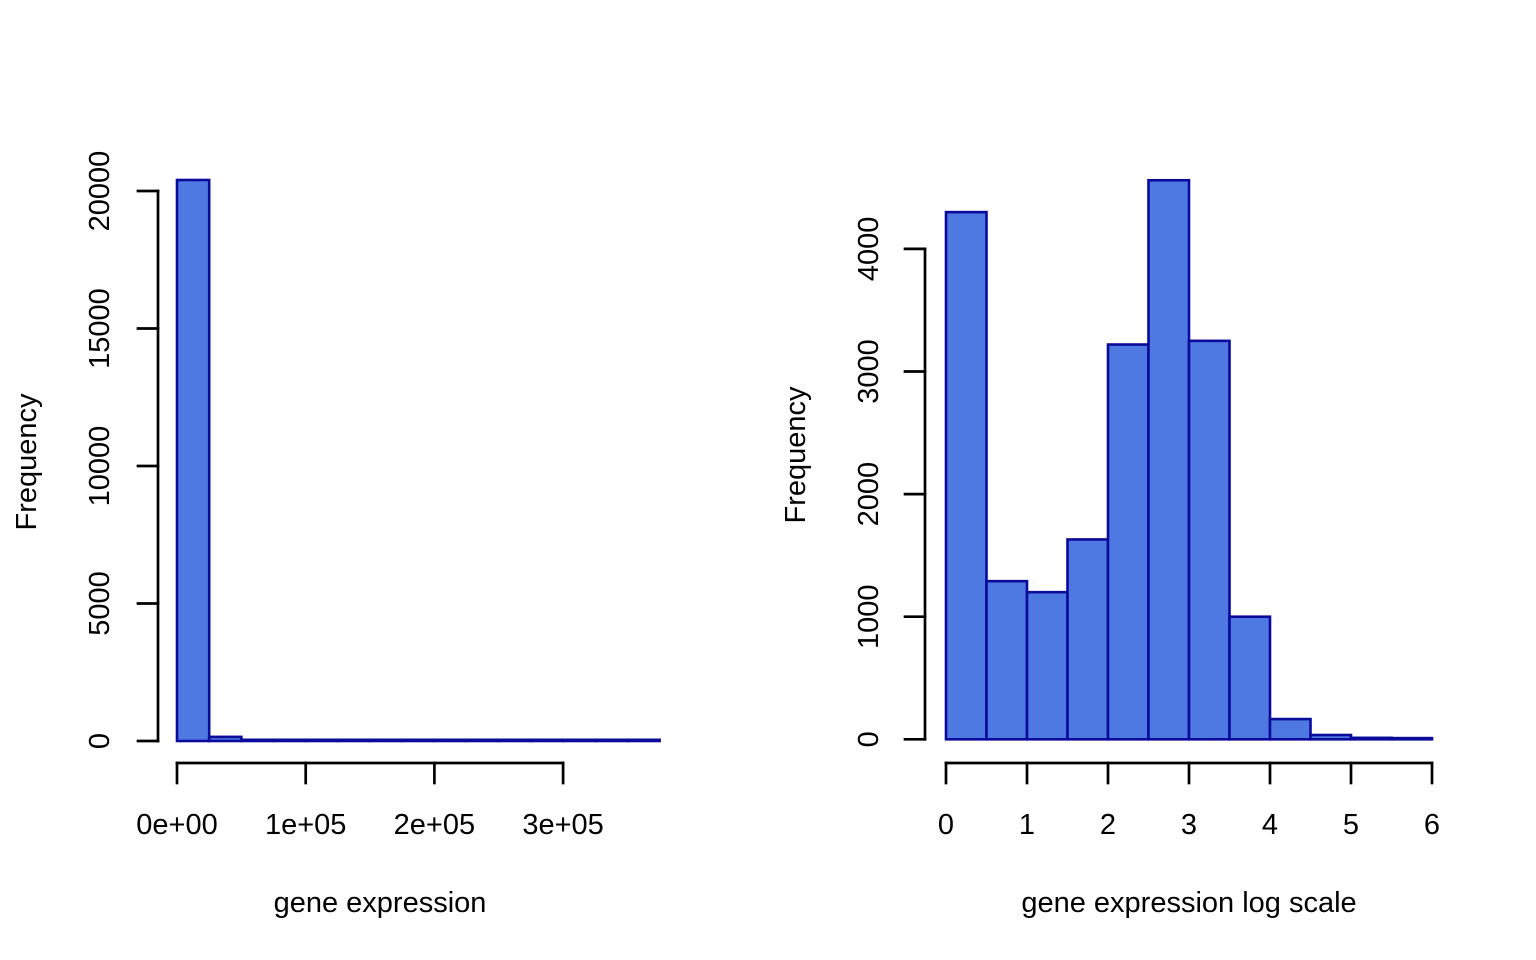 The width and height of the screenshot is (1536, 960). I want to click on y-tick-label: 1000, so click(869, 616).